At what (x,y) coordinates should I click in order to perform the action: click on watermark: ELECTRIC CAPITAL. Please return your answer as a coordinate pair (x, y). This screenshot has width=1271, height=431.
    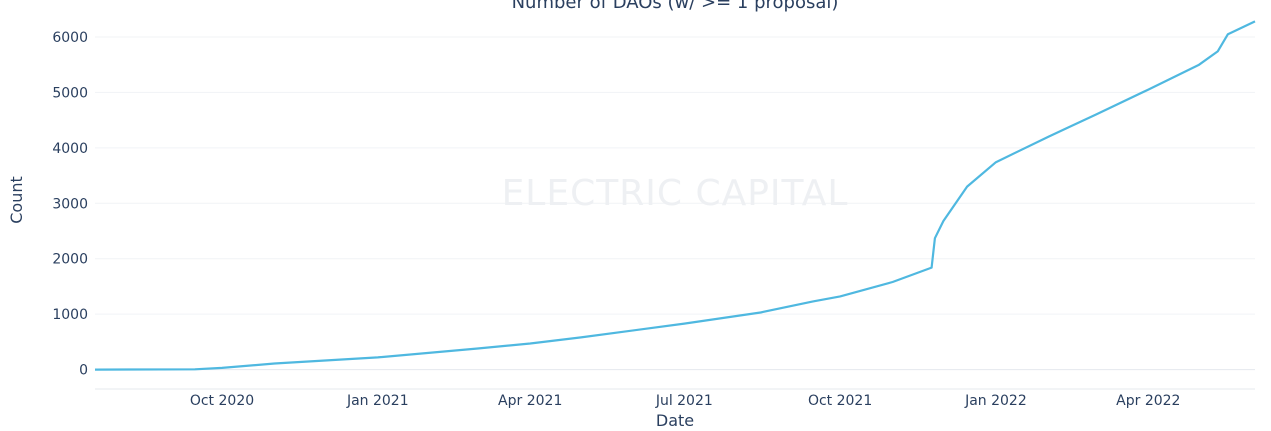
    Looking at the image, I should click on (675, 193).